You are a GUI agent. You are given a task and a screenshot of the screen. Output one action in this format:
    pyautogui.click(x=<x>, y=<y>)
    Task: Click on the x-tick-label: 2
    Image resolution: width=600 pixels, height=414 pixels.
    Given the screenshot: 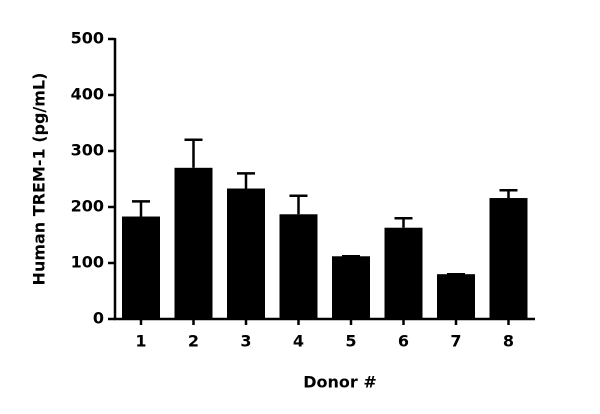 What is the action you would take?
    pyautogui.click(x=193, y=341)
    